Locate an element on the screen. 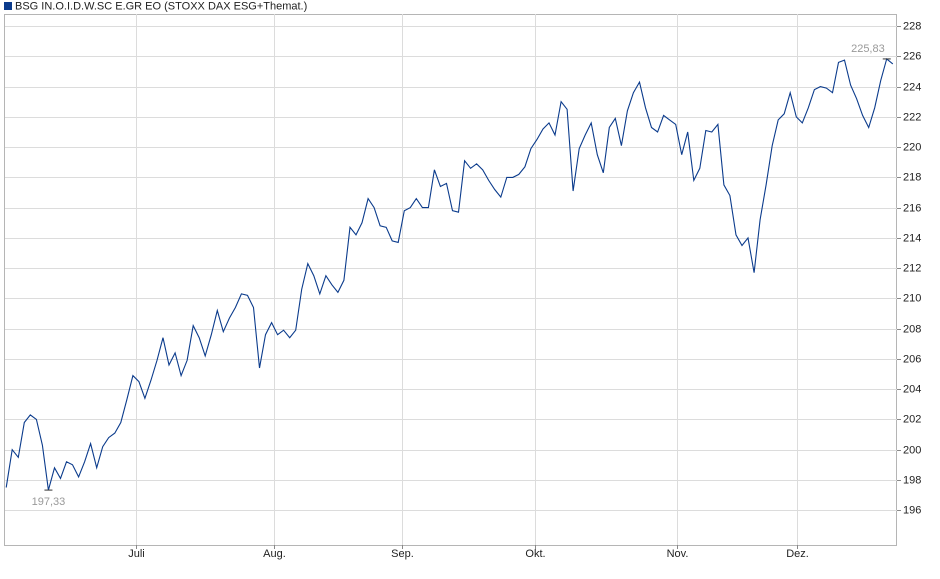 This screenshot has height=579, width=940. y-tick-label: 202 is located at coordinates (912, 419).